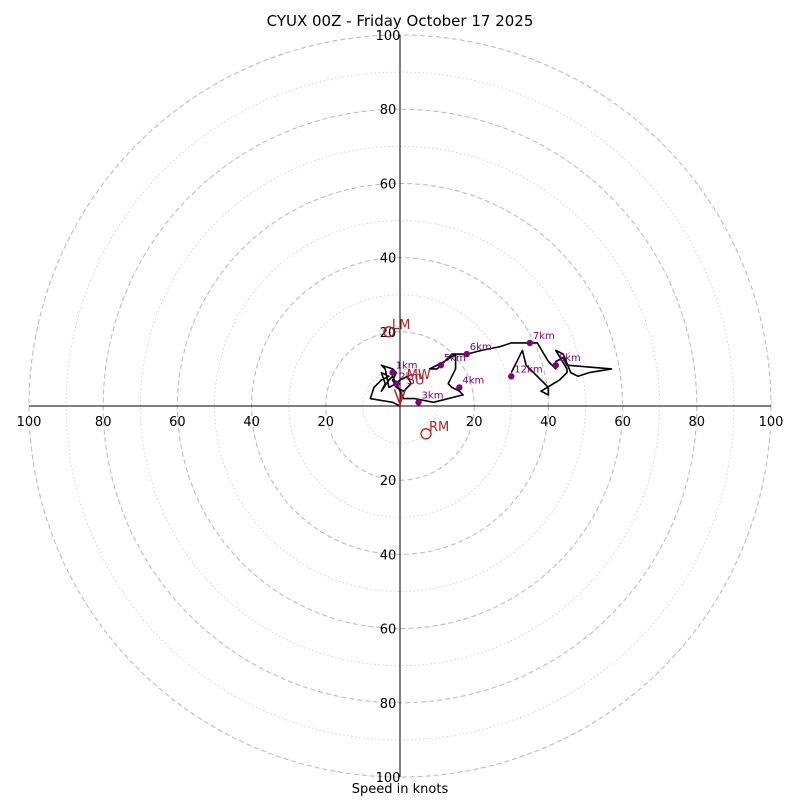 The height and width of the screenshot is (800, 800). I want to click on height-marker-label: 4km, so click(473, 380).